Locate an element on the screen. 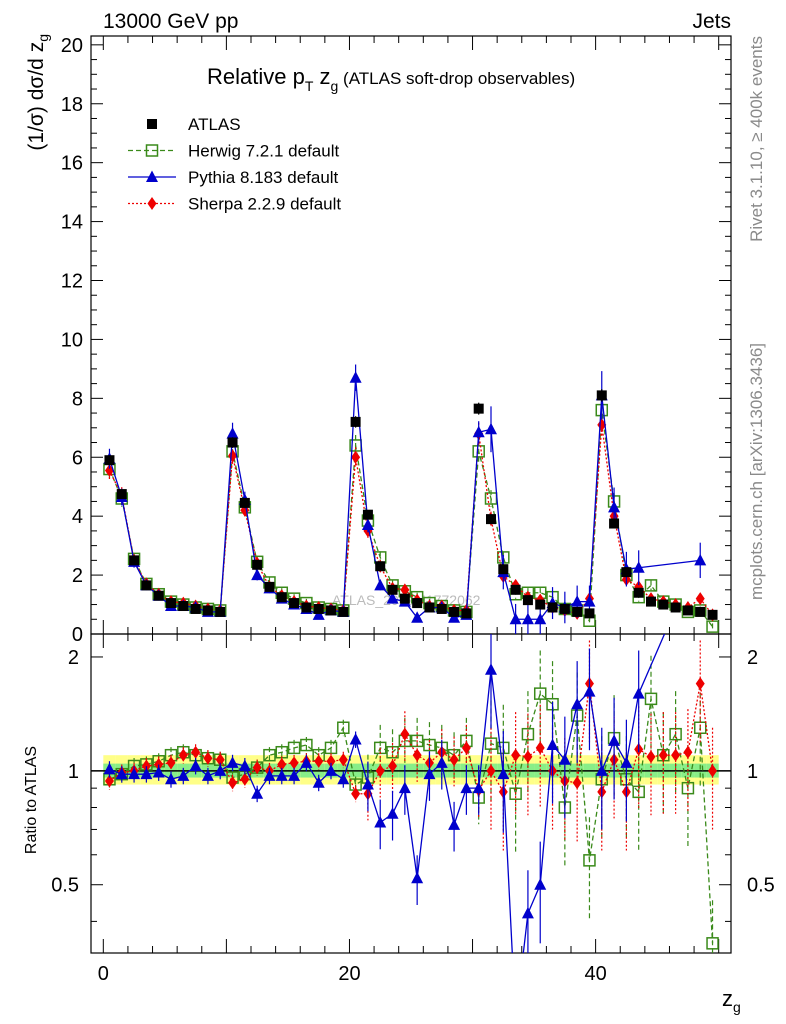 The image size is (786, 1024). ratio-ylabel: Ratio to ATLAS is located at coordinates (31, 800).